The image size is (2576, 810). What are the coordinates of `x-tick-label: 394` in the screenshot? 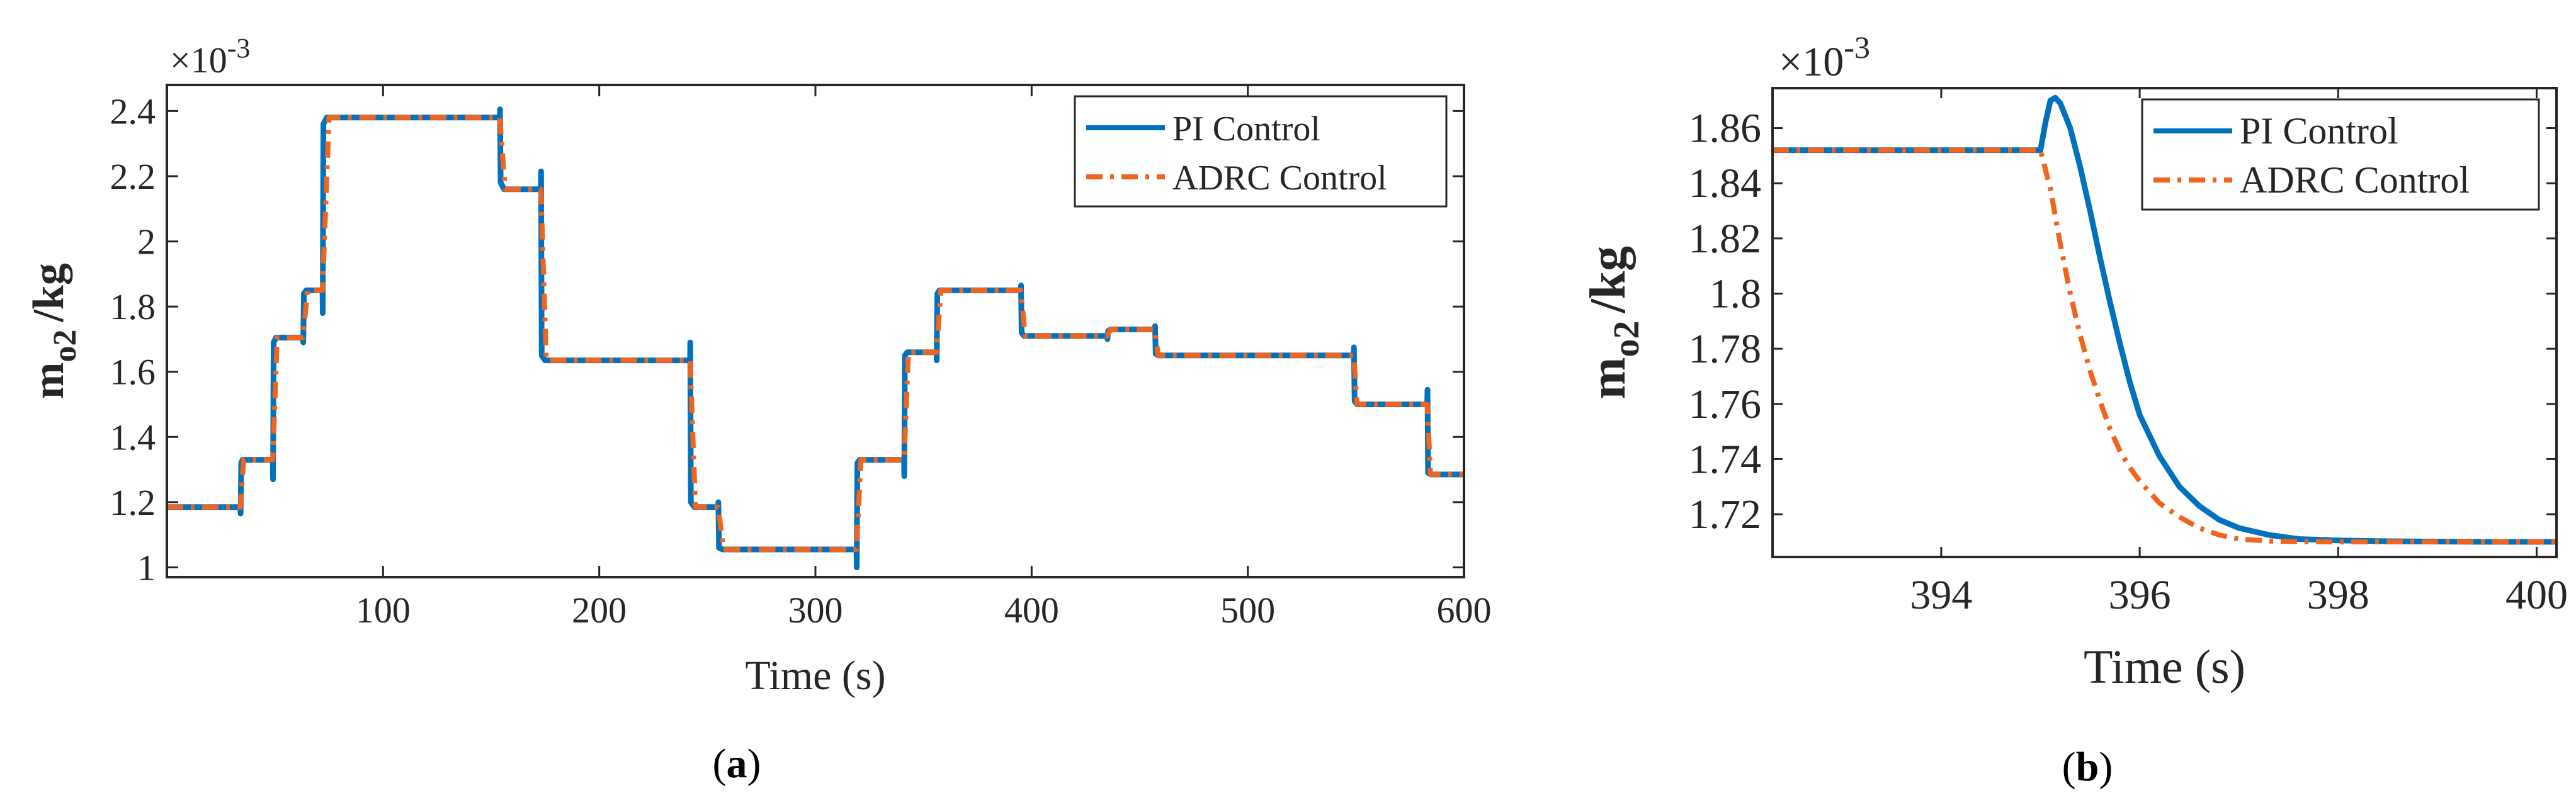 It's located at (1941, 595).